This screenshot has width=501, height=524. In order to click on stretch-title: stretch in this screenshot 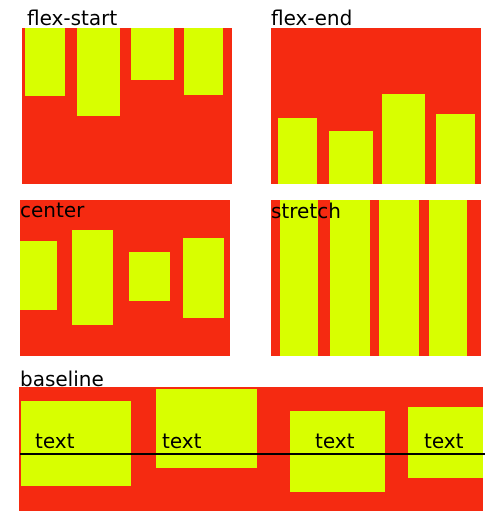, I will do `click(306, 211)`.